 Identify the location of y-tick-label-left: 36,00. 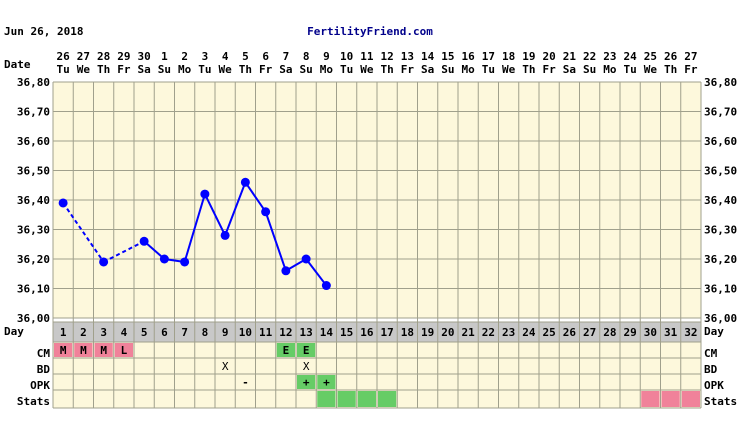
(33, 318).